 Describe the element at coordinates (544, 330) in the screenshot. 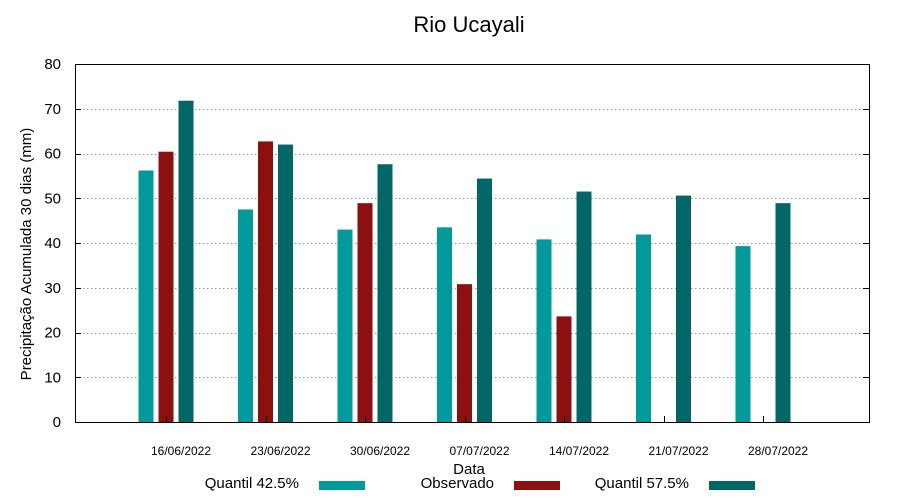

I see `bar-quantil-42-5--14-07-2022` at that location.